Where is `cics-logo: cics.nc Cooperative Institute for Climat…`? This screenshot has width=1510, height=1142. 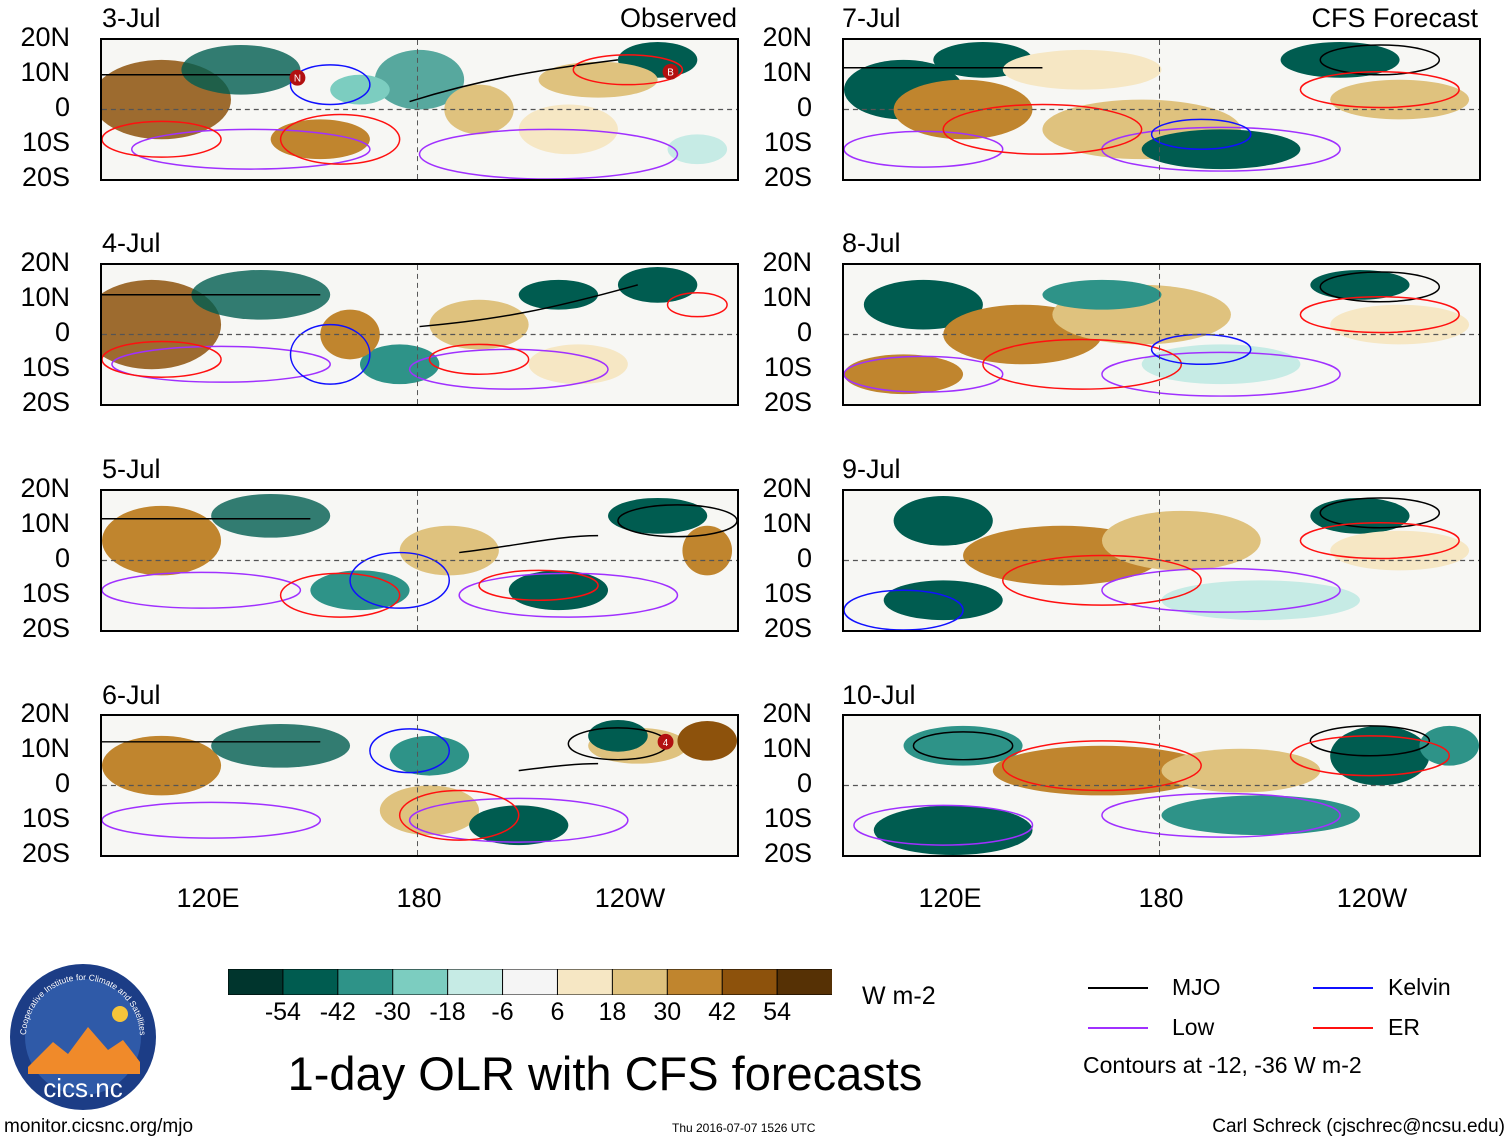 cics-logo: cics.nc Cooperative Institute for Climat… is located at coordinates (83, 1037).